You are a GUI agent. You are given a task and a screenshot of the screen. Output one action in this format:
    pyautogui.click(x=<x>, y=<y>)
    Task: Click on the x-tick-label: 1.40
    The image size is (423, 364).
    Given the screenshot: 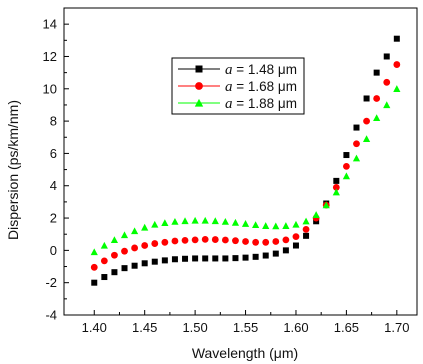 What is the action you would take?
    pyautogui.click(x=94, y=327)
    